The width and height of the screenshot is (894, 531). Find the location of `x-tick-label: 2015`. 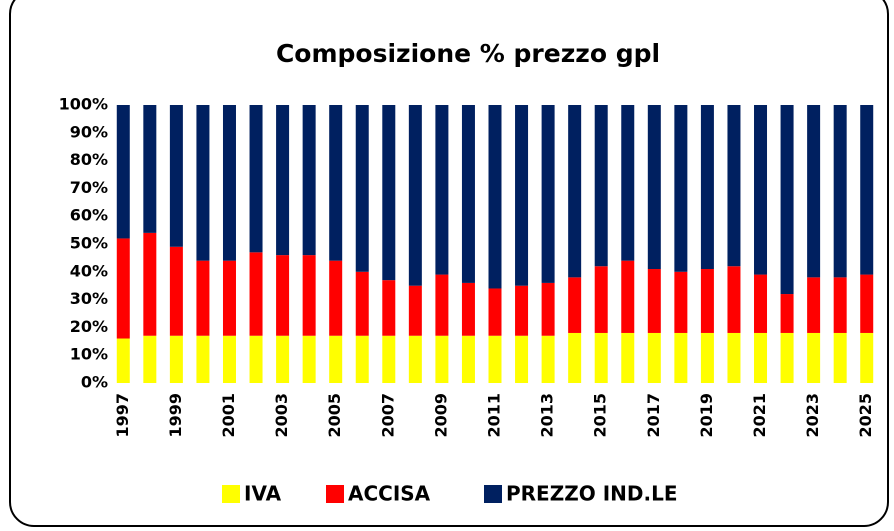

x-tick-label: 2015 is located at coordinates (600, 415).